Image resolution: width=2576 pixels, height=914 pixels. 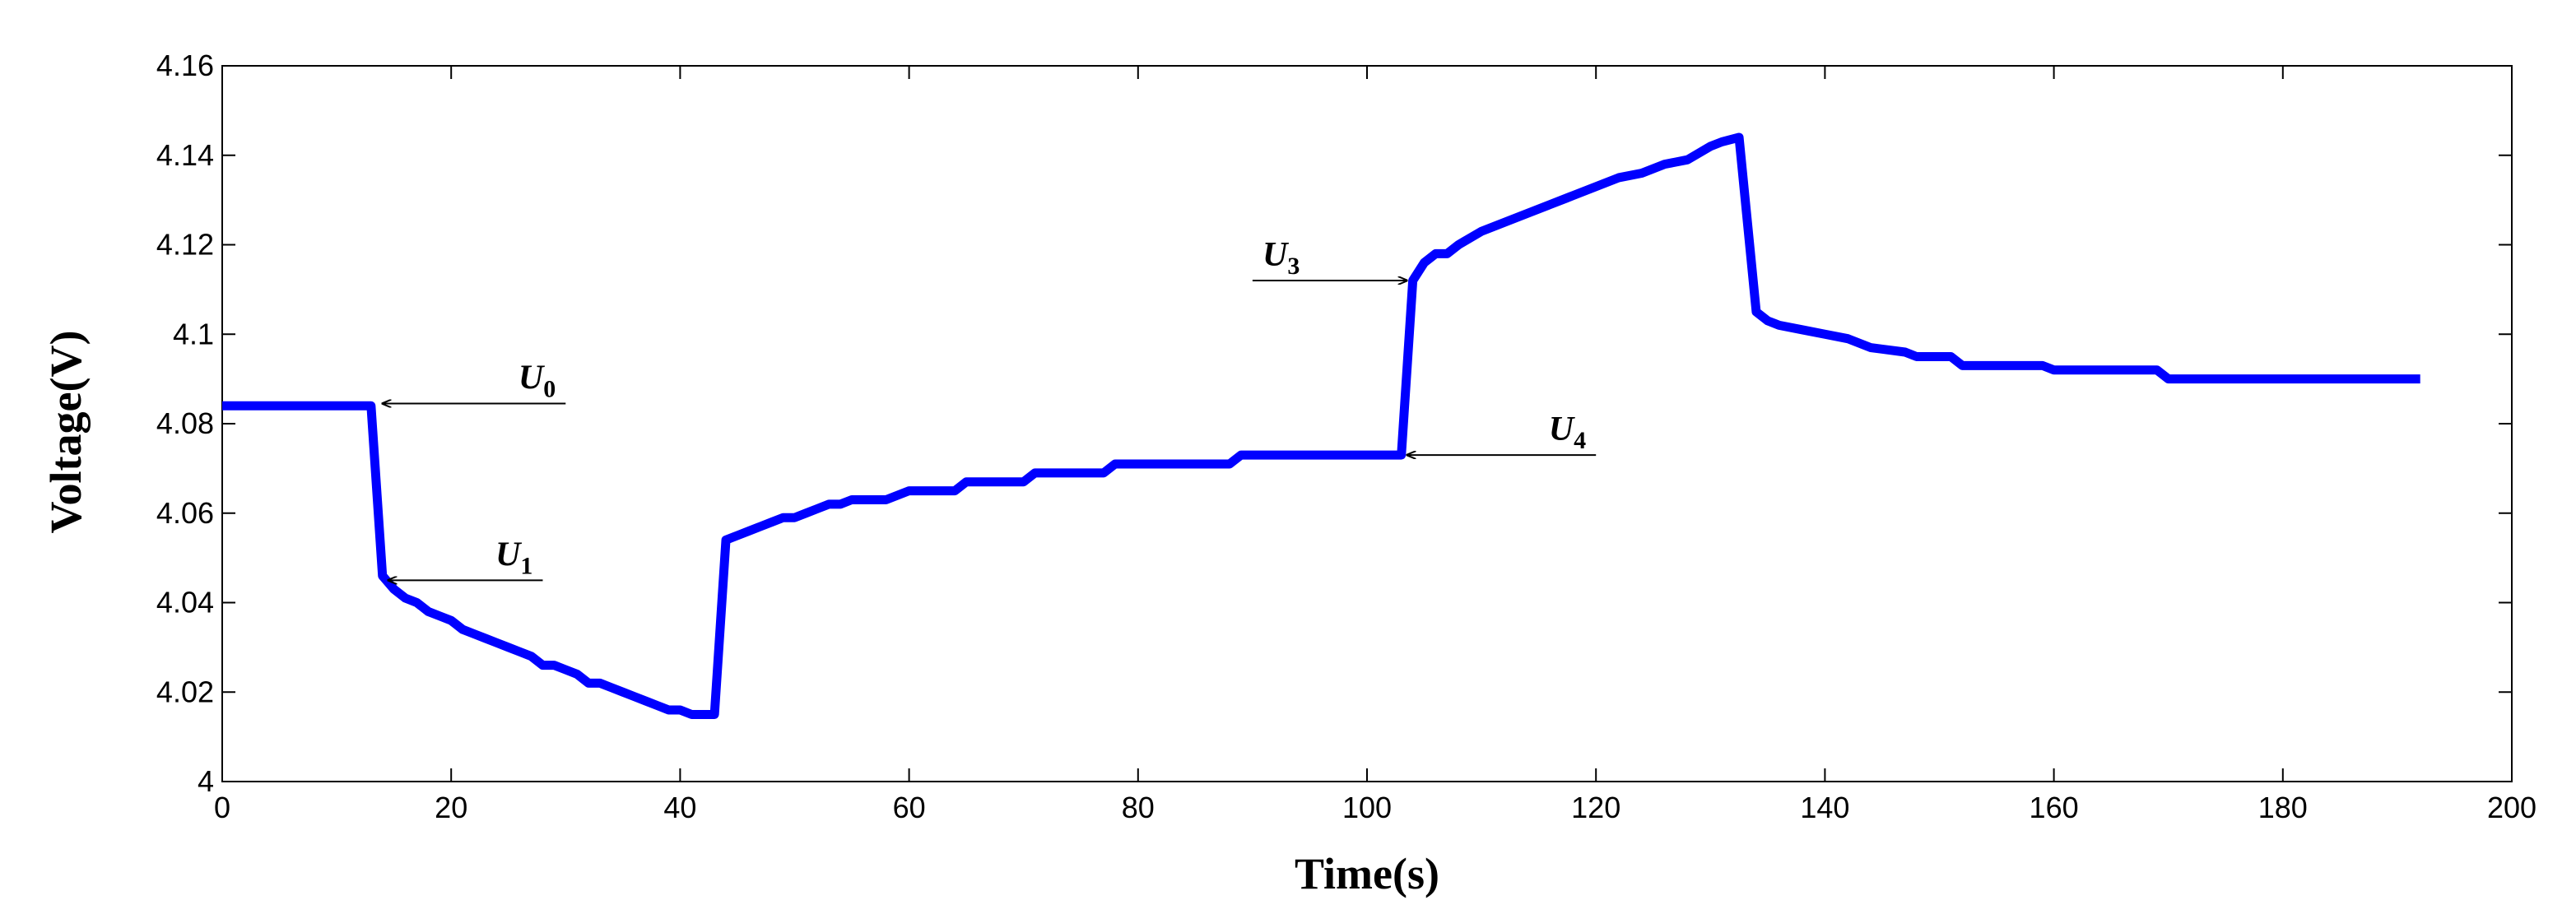 I want to click on x-tick-label: 180, so click(x=2283, y=807).